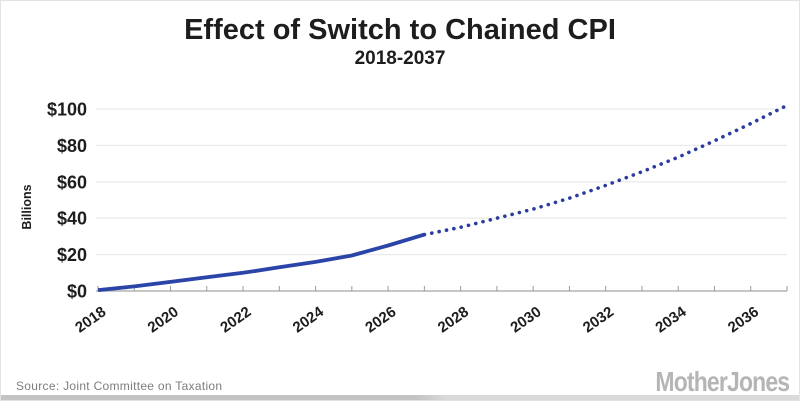 This screenshot has width=800, height=401. What do you see at coordinates (417, 319) in the screenshot?
I see `x-axis-labels: 2018 2020 2022 2024 2026 2028 2030 2032 2034 2036` at bounding box center [417, 319].